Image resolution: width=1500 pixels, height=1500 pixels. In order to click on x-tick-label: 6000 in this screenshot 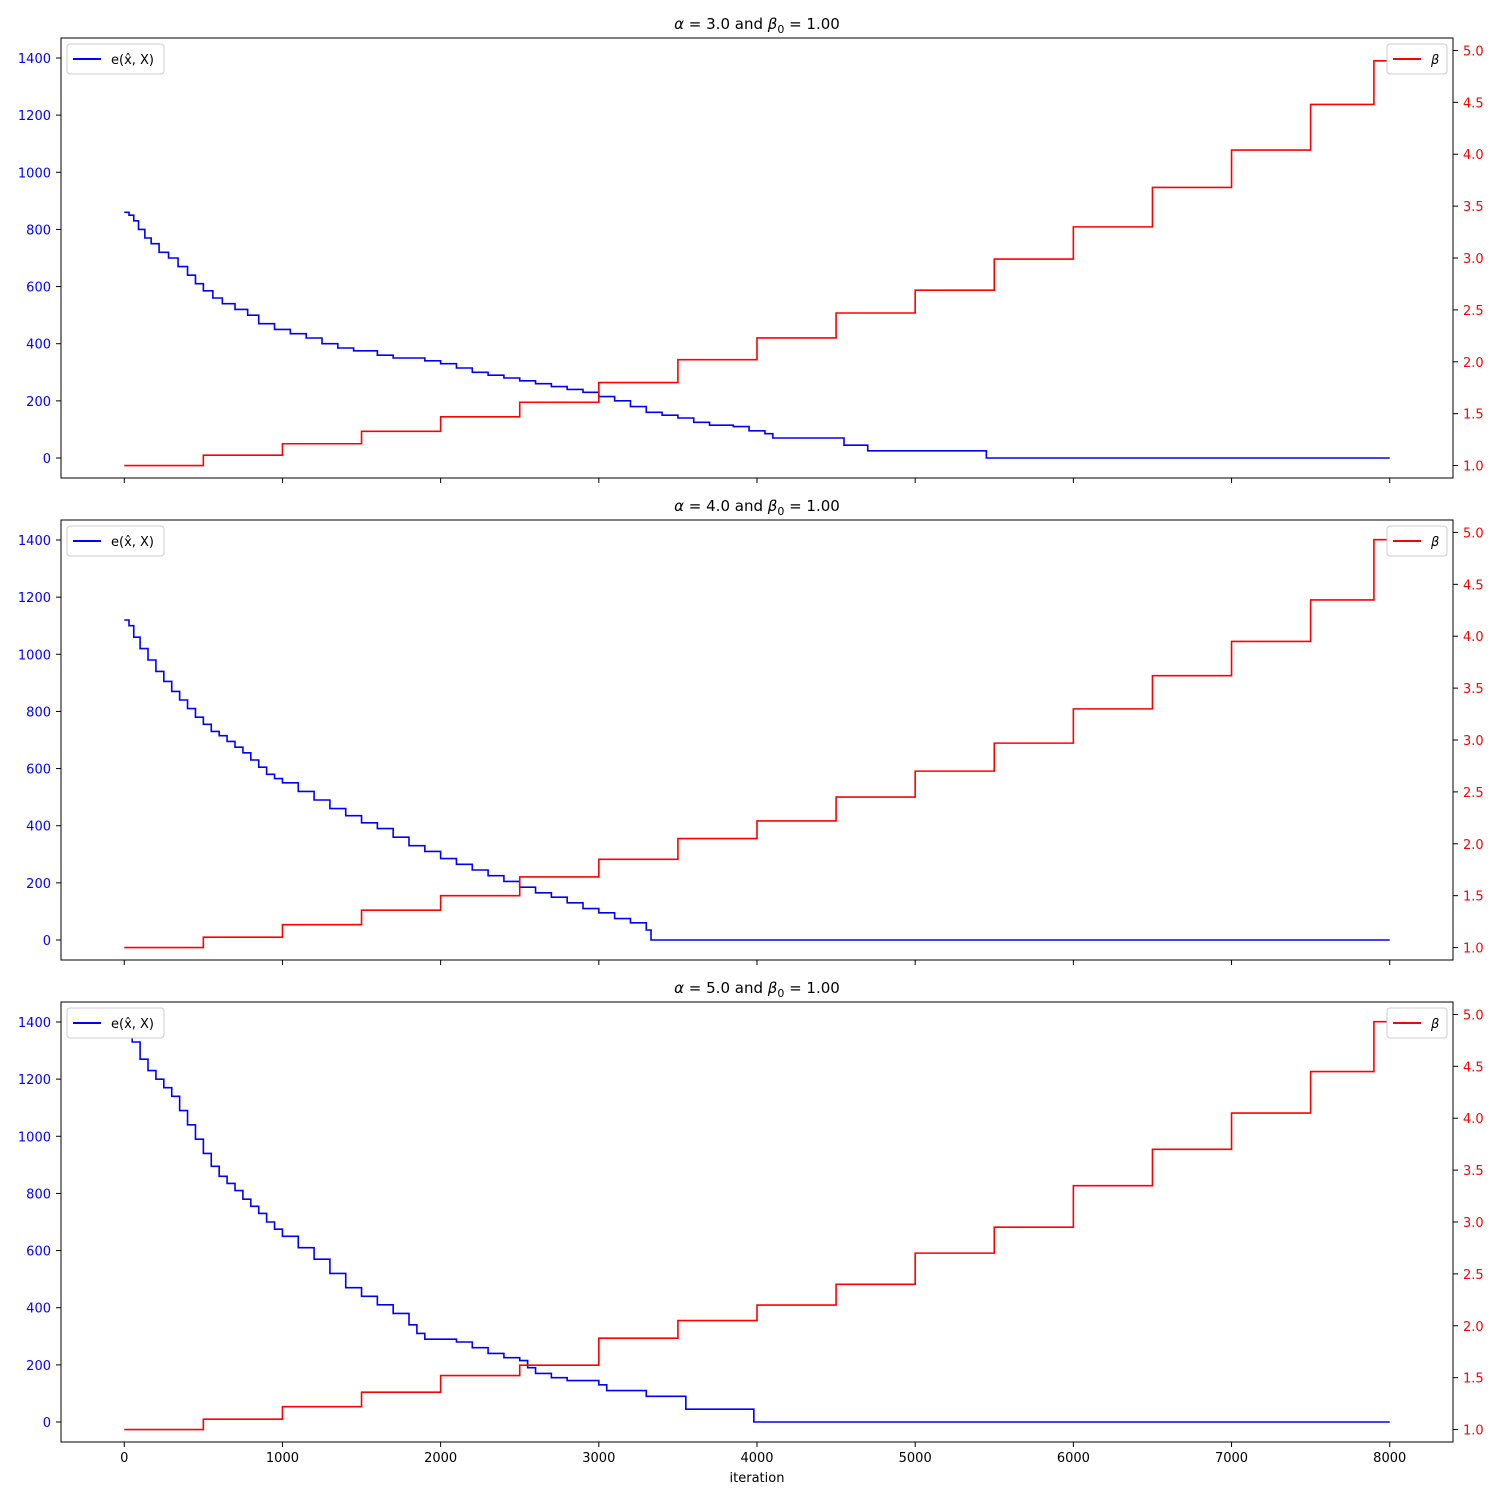, I will do `click(1073, 1458)`.